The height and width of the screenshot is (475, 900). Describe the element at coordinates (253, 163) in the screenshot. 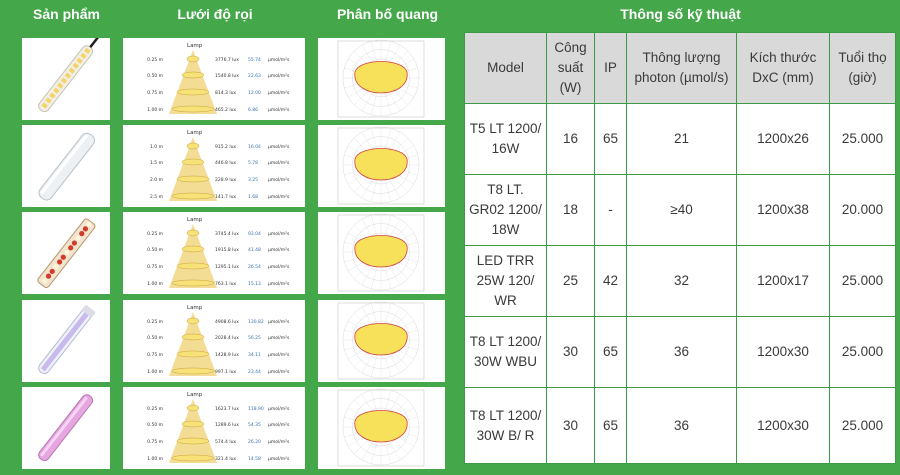

I see `grid-ppfd: 5.78` at that location.